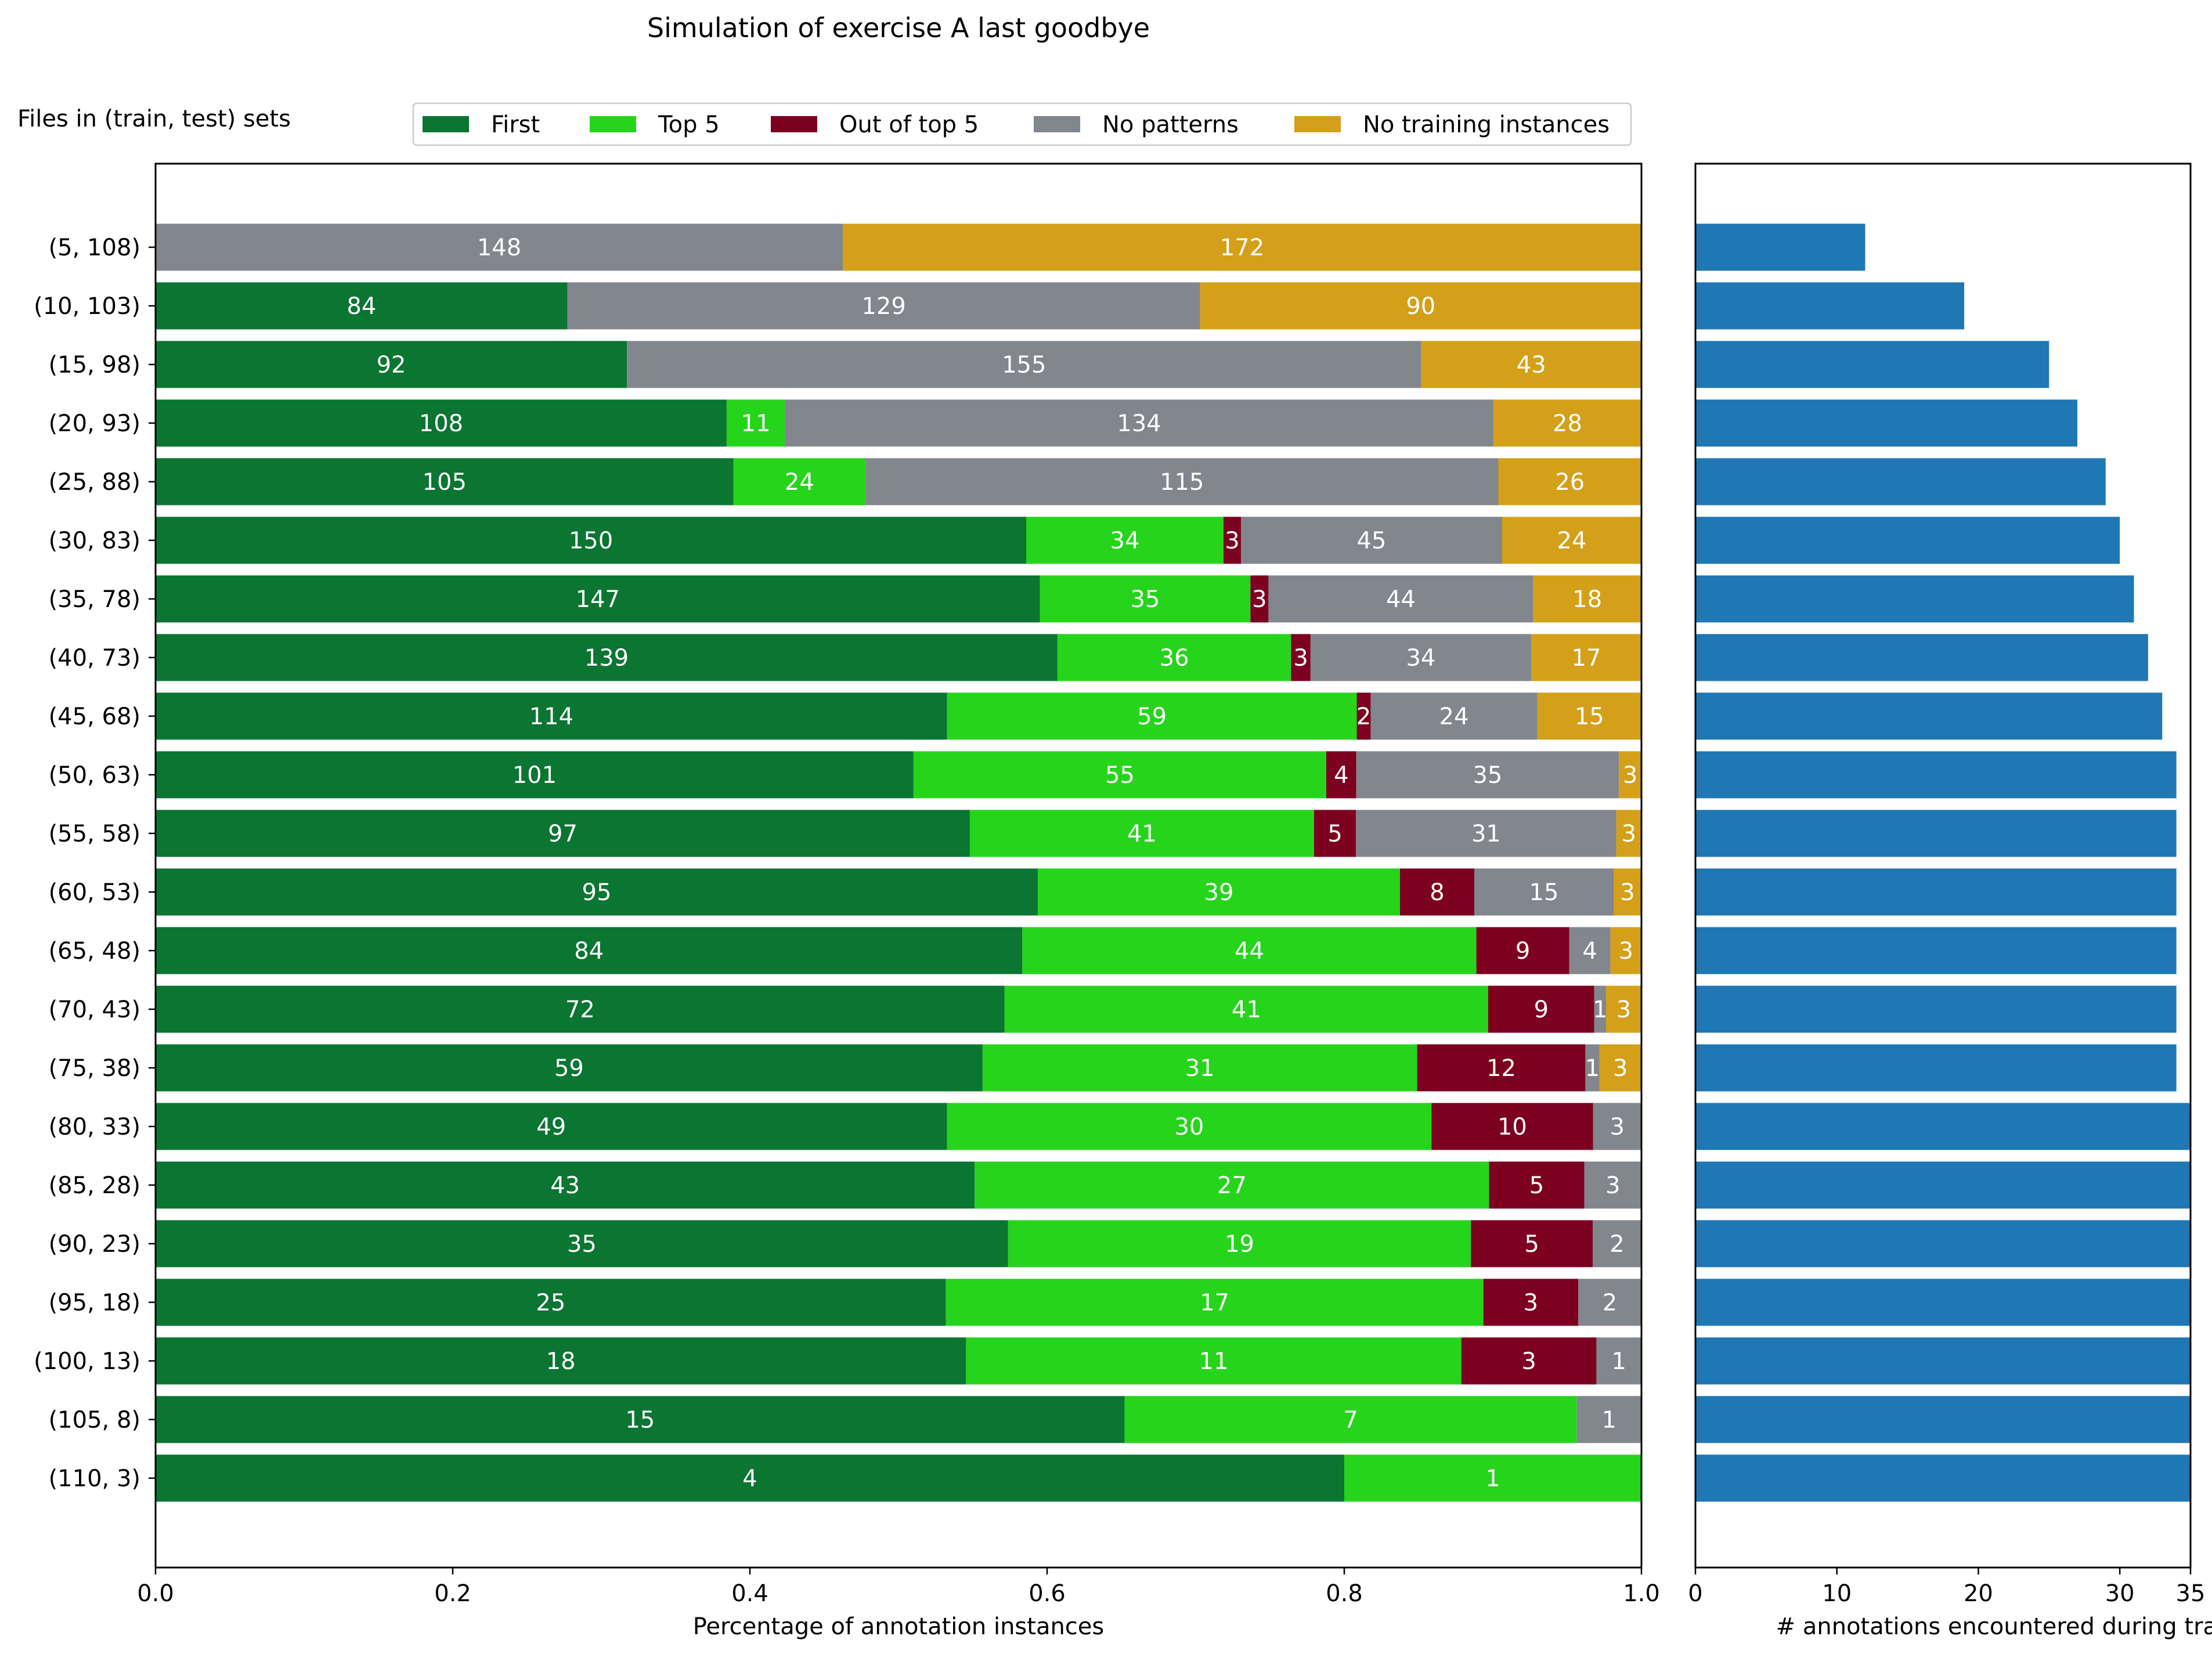 Image resolution: width=2212 pixels, height=1654 pixels. I want to click on bar-data-label: 44, so click(1401, 599).